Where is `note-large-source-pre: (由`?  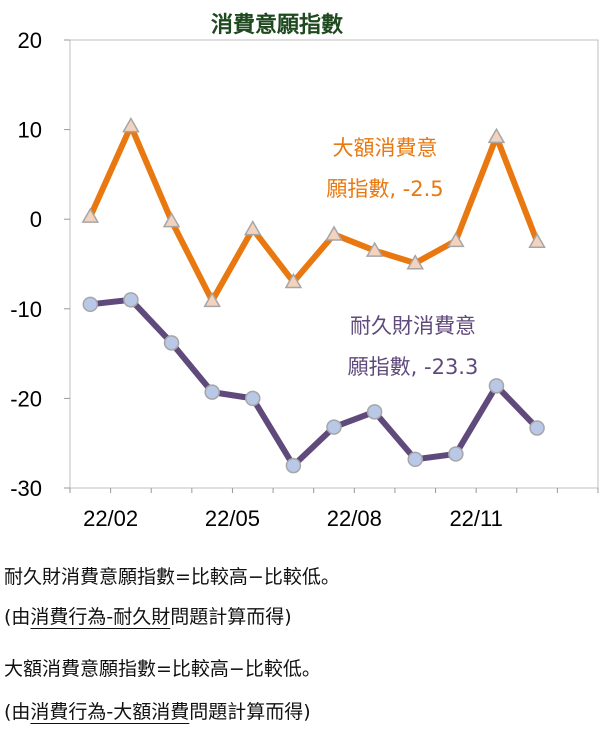 note-large-source-pre: (由 is located at coordinates (17, 712).